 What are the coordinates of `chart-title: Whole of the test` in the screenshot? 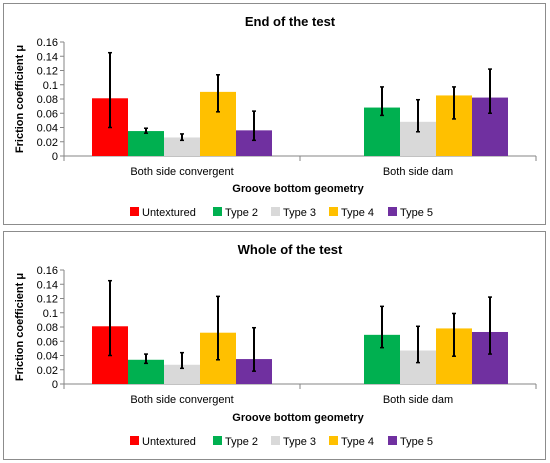 It's located at (290, 249).